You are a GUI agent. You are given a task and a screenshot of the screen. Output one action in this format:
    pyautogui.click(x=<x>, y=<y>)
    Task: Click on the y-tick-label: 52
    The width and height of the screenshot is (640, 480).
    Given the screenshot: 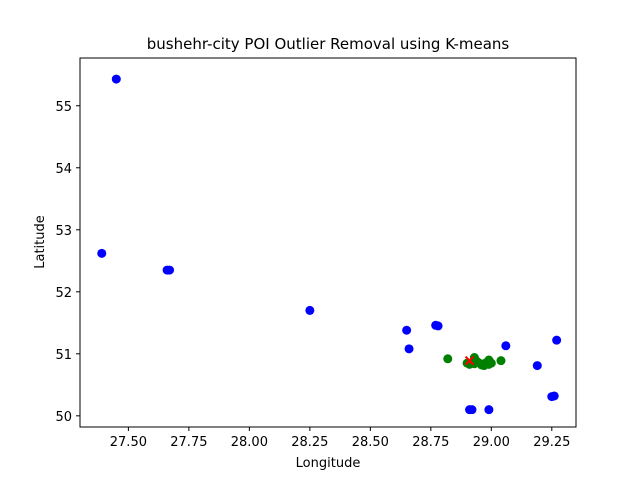 What is the action you would take?
    pyautogui.click(x=63, y=293)
    